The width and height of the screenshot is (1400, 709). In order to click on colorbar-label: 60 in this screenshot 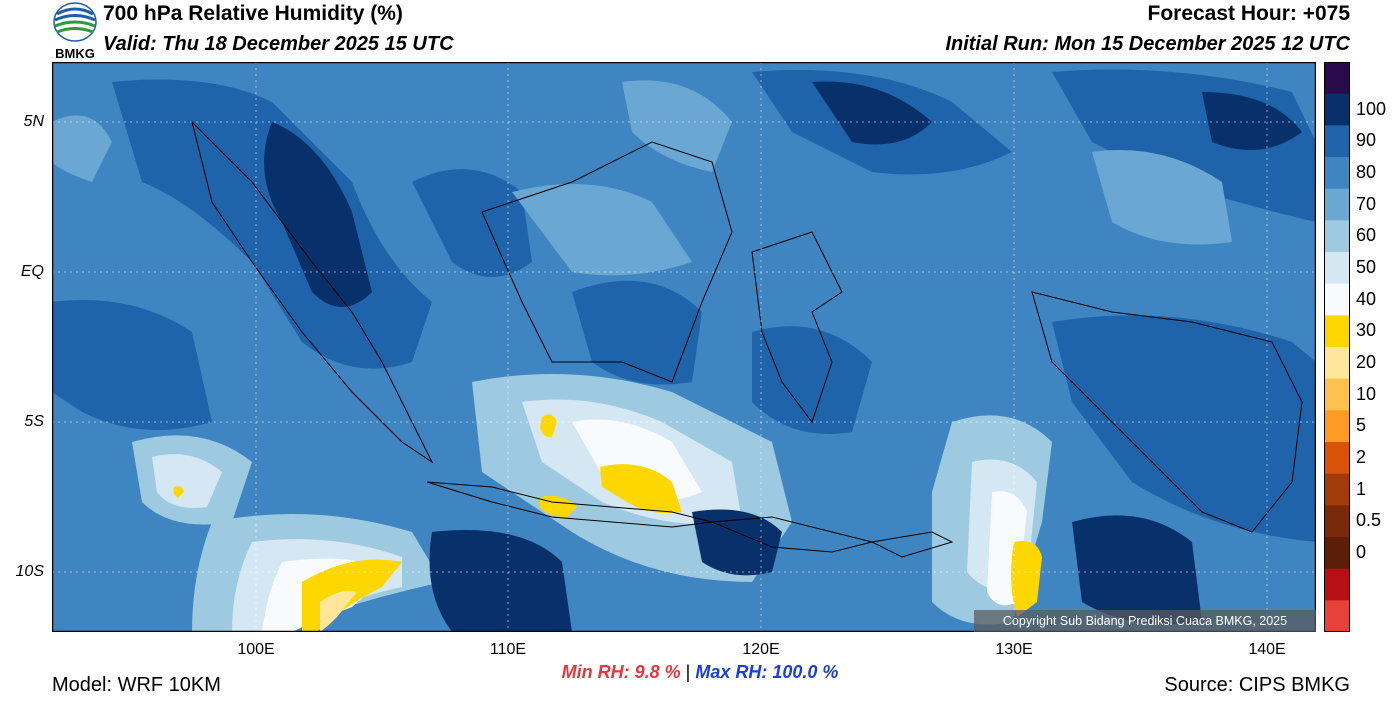, I will do `click(1366, 235)`.